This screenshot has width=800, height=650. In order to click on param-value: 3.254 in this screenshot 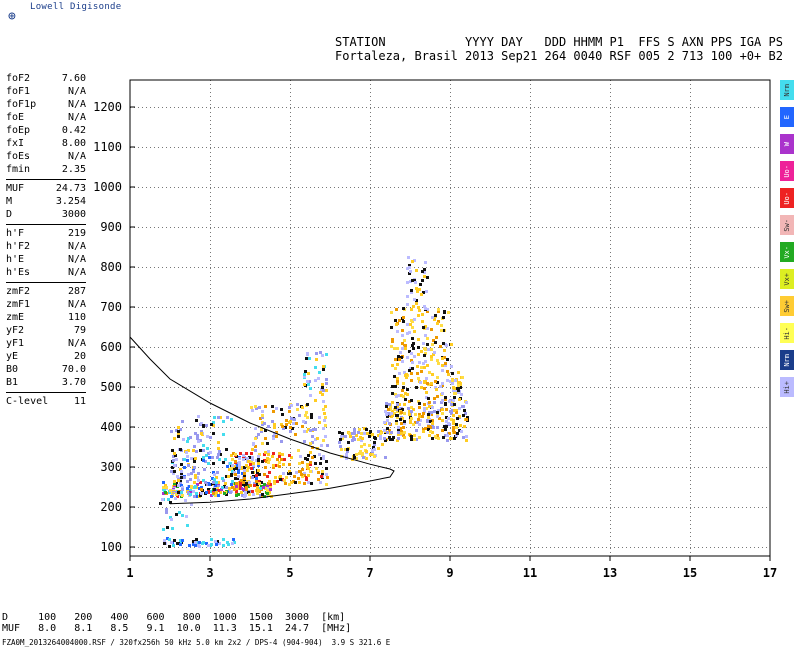, I will do `click(70, 201)`.